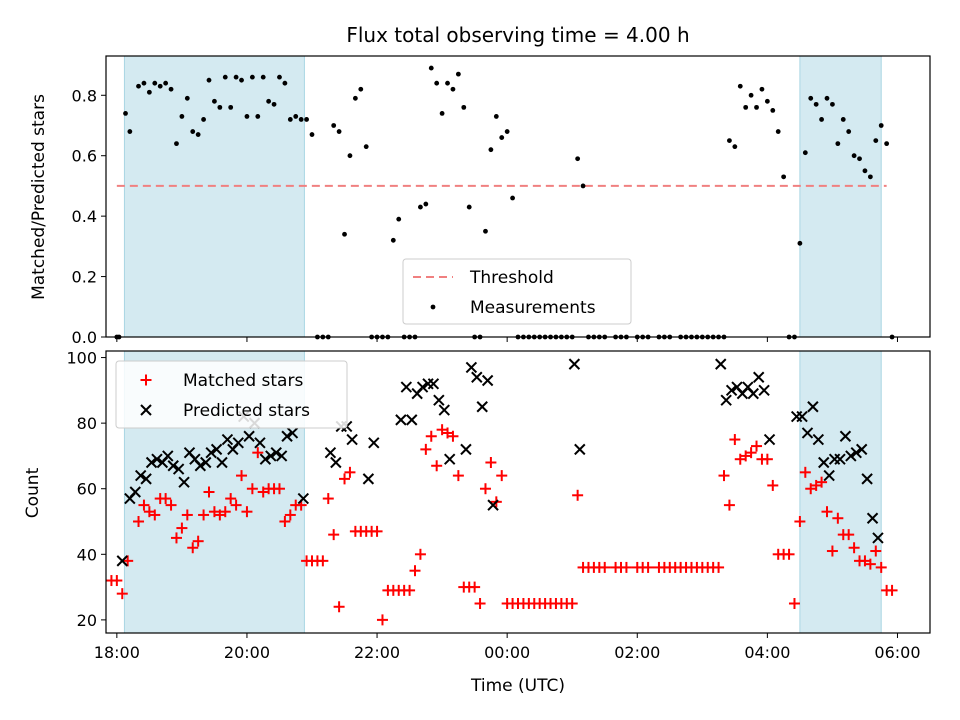  I want to click on top-legend: Threshold Measurements, so click(517, 291).